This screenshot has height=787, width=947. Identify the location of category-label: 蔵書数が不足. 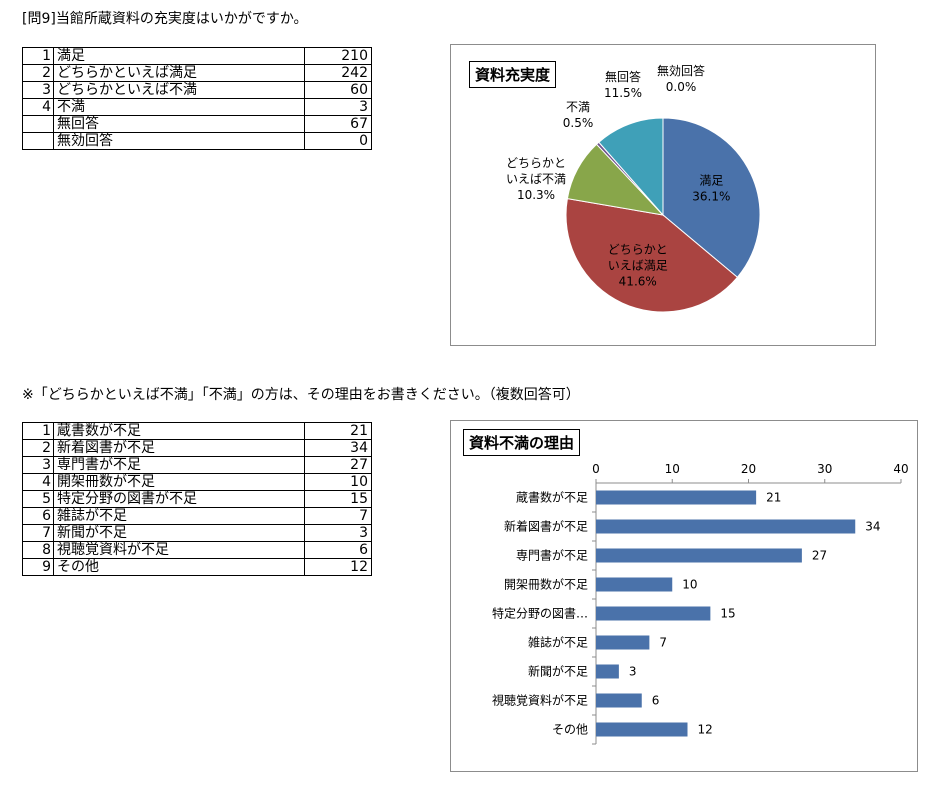
(552, 497).